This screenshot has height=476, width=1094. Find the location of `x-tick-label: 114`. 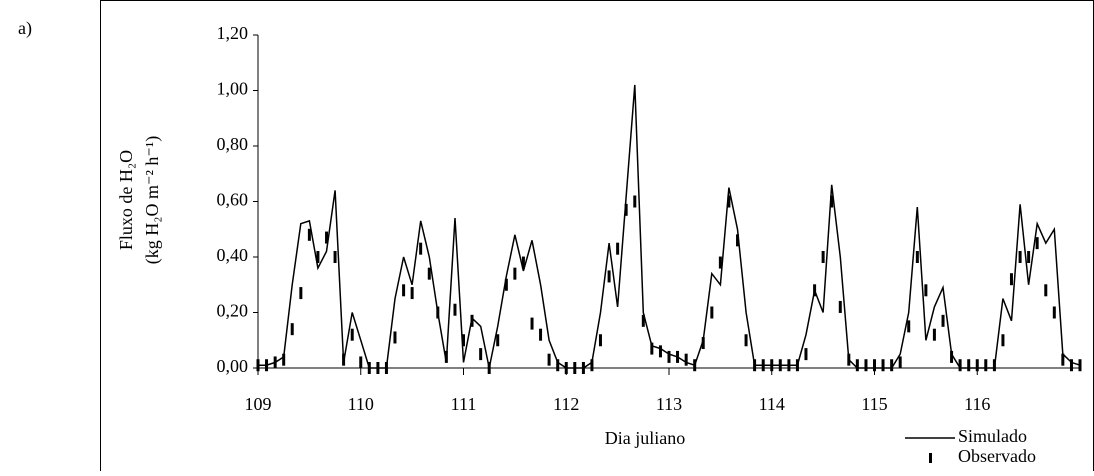

x-tick-label: 114 is located at coordinates (772, 404).